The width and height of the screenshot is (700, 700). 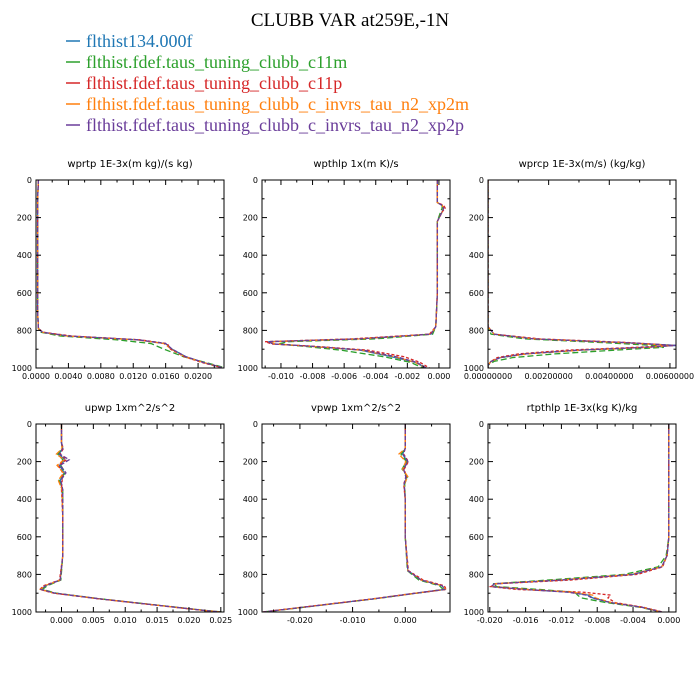 What do you see at coordinates (125, 620) in the screenshot?
I see `x-tick-label: 0.010` at bounding box center [125, 620].